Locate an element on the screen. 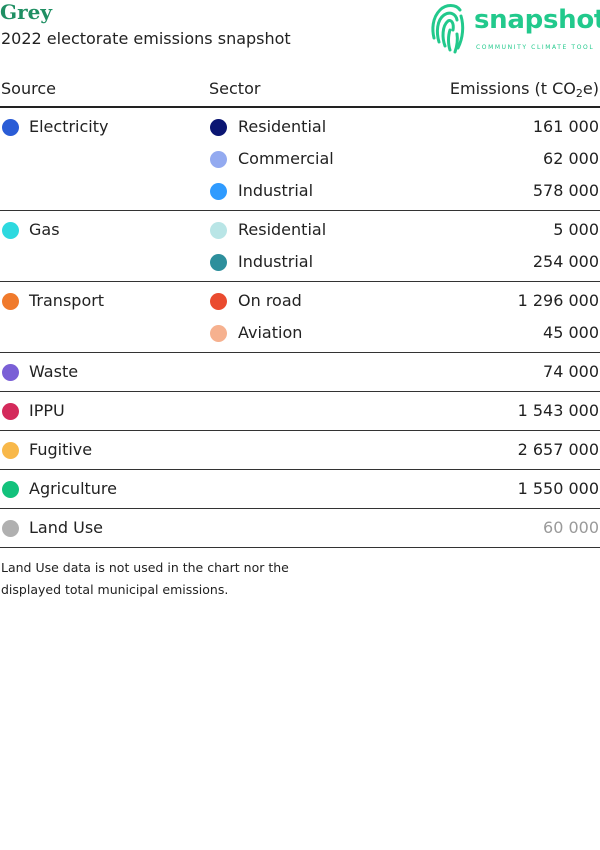 Image resolution: width=600 pixels, height=850 pixels. sector-label: Commercial is located at coordinates (286, 158).